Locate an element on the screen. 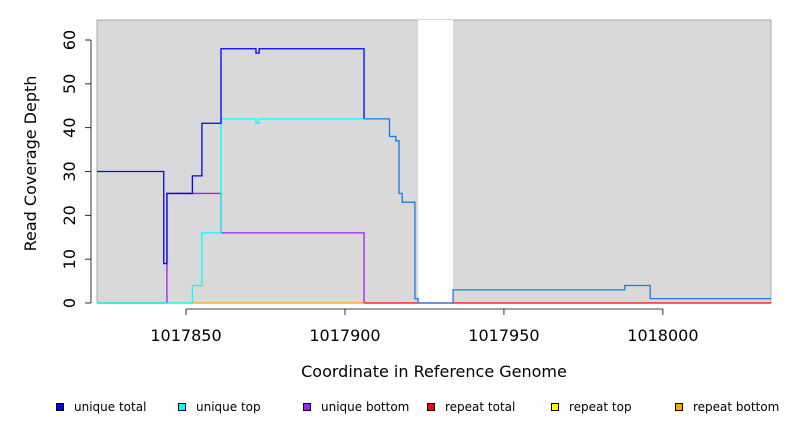  x-tick-label: 1018000 is located at coordinates (662, 335).